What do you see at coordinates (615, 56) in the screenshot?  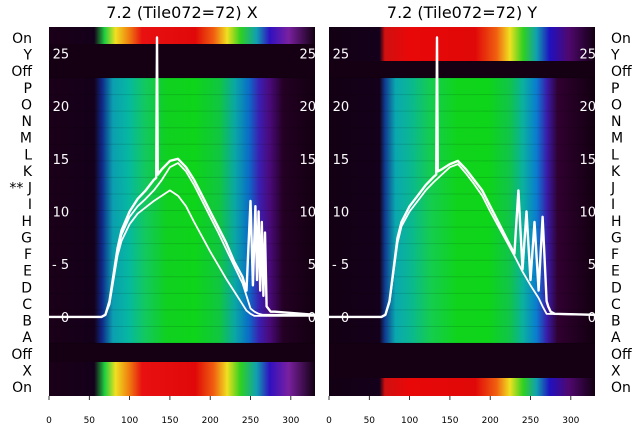 I see `row-label-right: Y` at bounding box center [615, 56].